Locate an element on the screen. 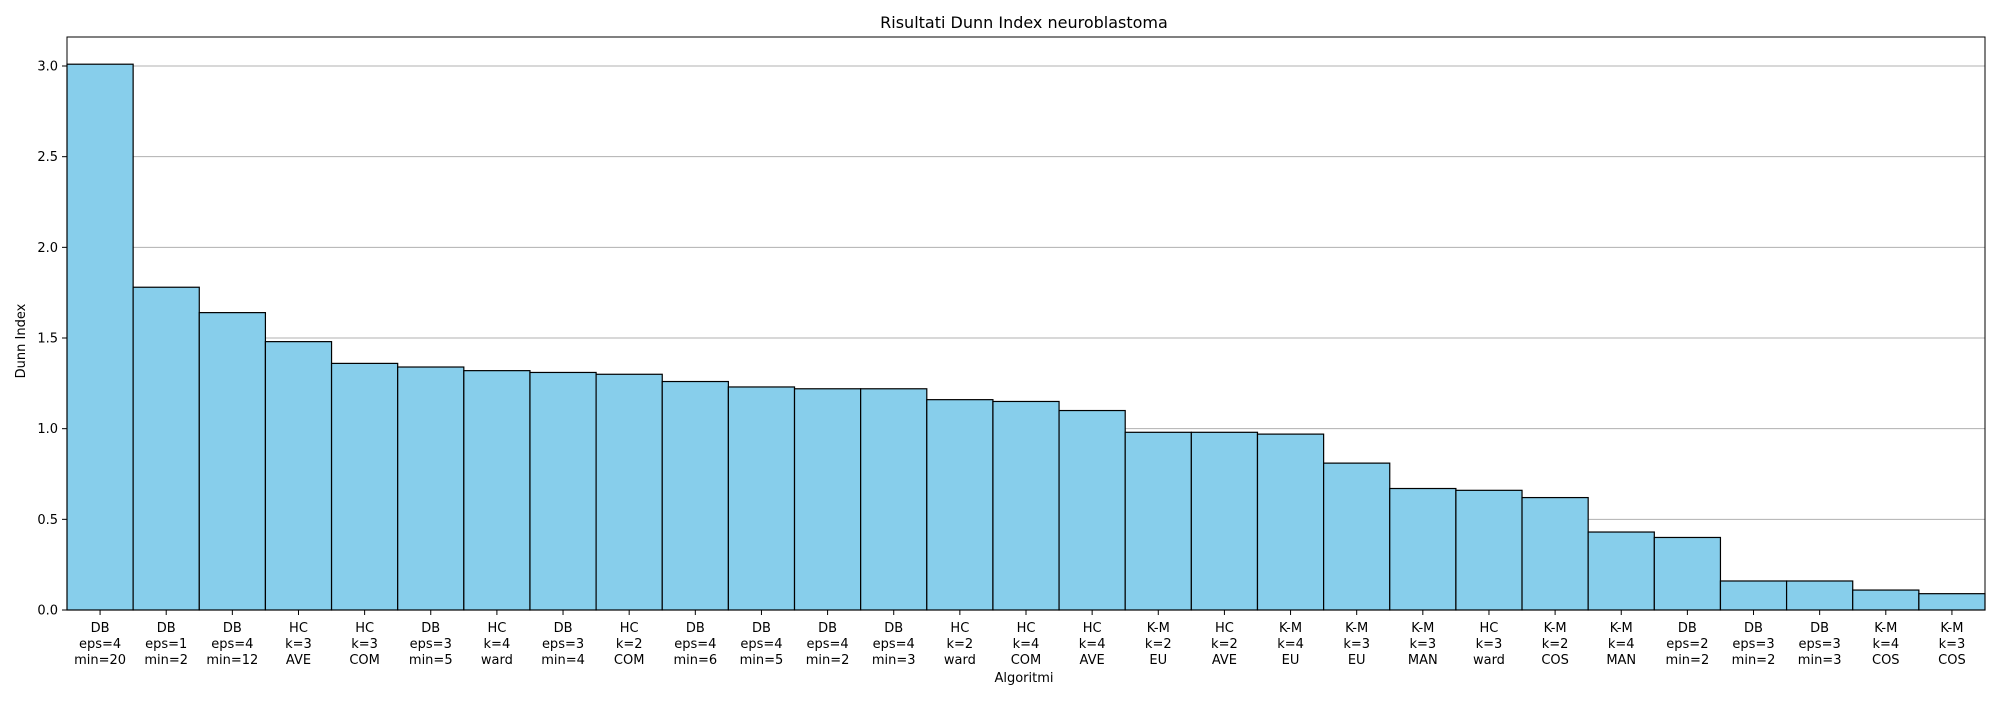  y-tick-label: 0.5 is located at coordinates (47, 520).